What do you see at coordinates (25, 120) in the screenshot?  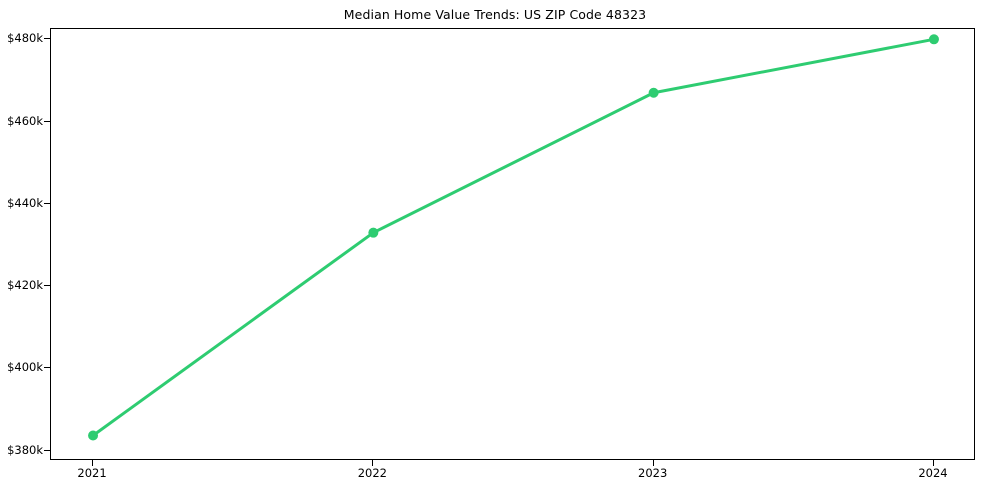 I see `y-axis-tick-label: $460k` at bounding box center [25, 120].